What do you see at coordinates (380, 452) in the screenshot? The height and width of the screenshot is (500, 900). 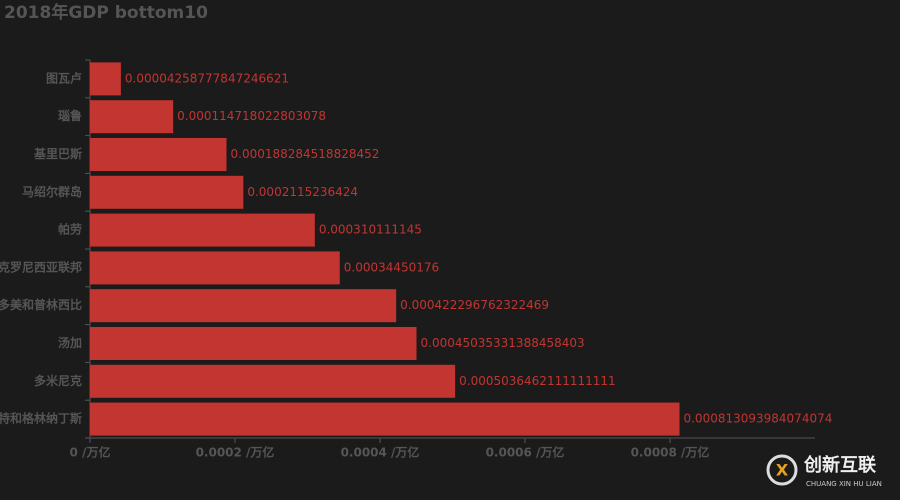 I see `x-tick-label: 0.0004 /万亿` at bounding box center [380, 452].